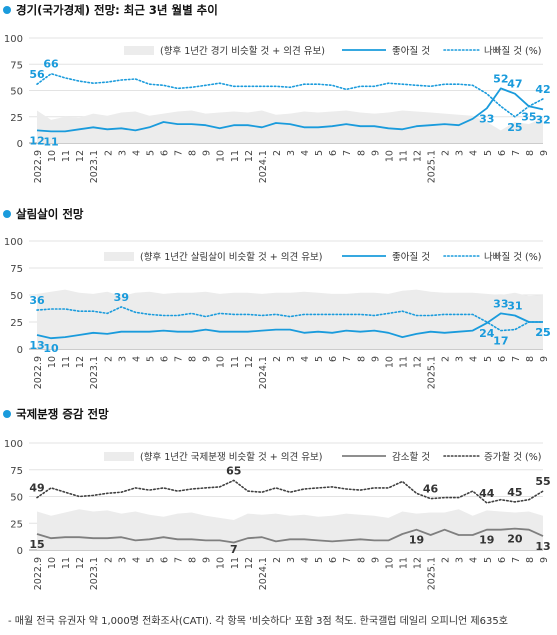  I want to click on data-label: 35, so click(528, 116).